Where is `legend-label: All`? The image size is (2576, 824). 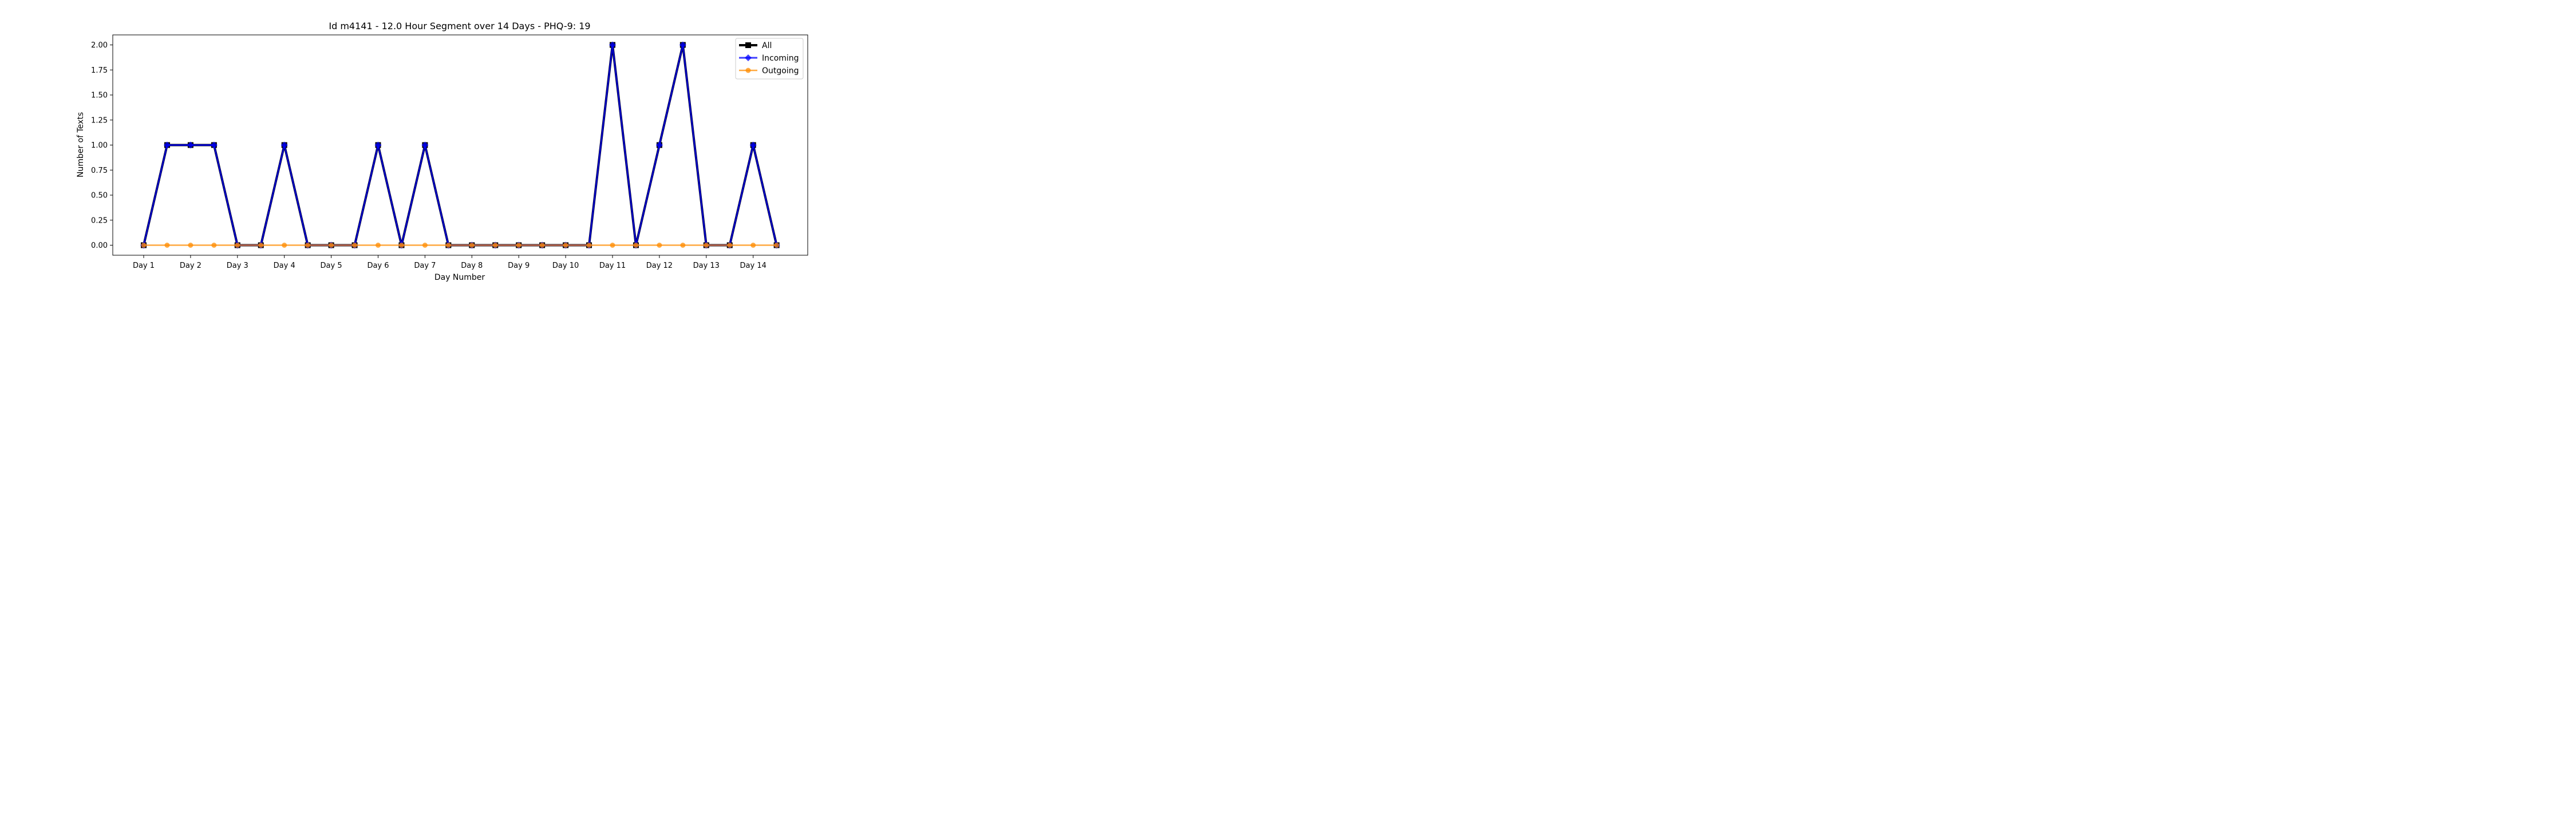
legend-label: All is located at coordinates (767, 45).